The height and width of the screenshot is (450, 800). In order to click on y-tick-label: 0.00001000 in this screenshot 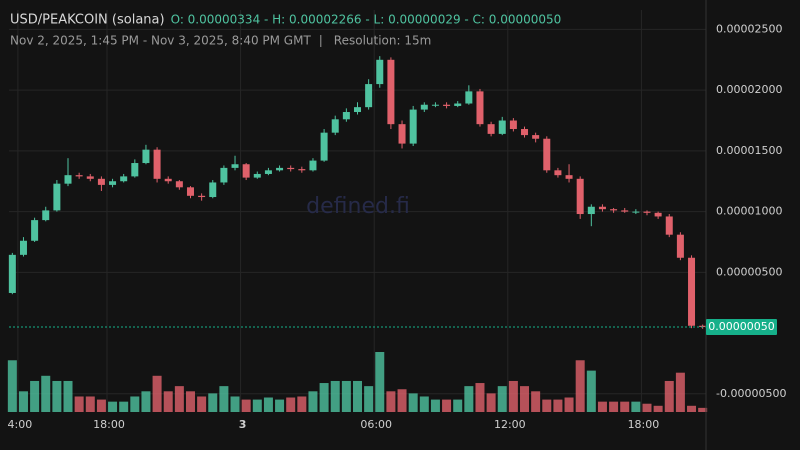, I will do `click(749, 211)`.